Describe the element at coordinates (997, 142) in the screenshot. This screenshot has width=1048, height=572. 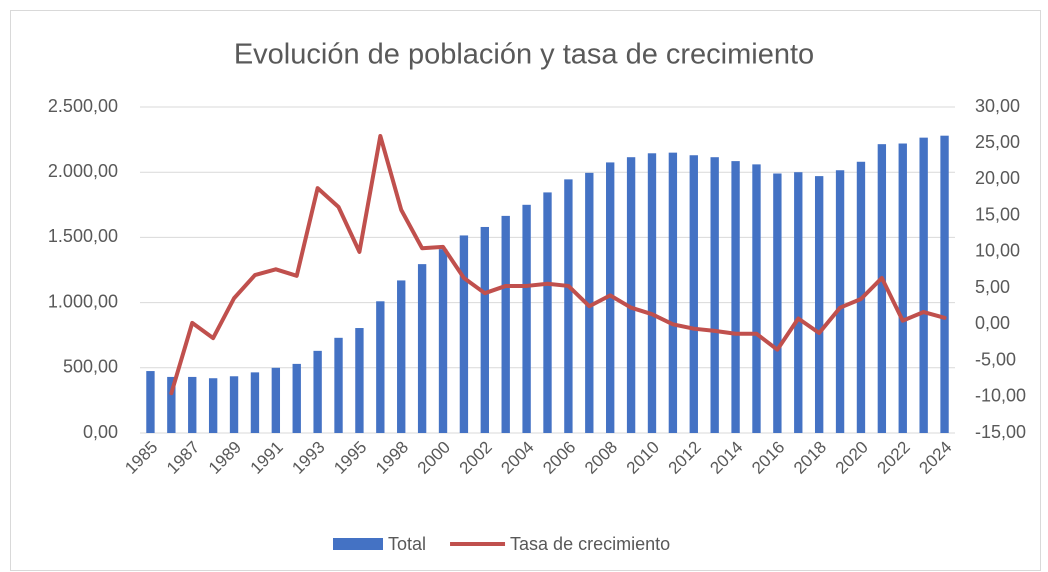
I see `y2-tick-label: 25,00` at that location.